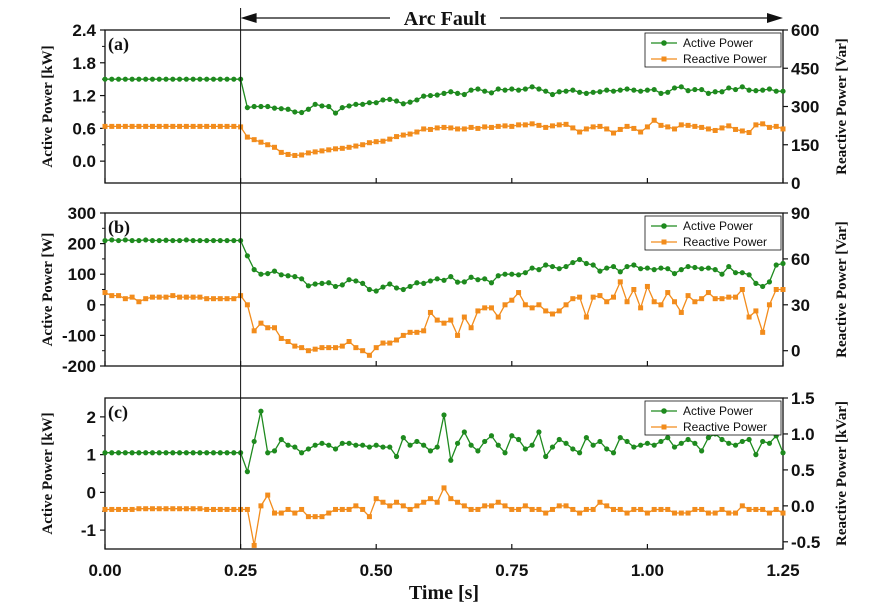 The image size is (870, 610). What do you see at coordinates (443, 570) in the screenshot?
I see `x-axis: 0.00 0.25 0.50 0.75 1.00 1.25` at bounding box center [443, 570].